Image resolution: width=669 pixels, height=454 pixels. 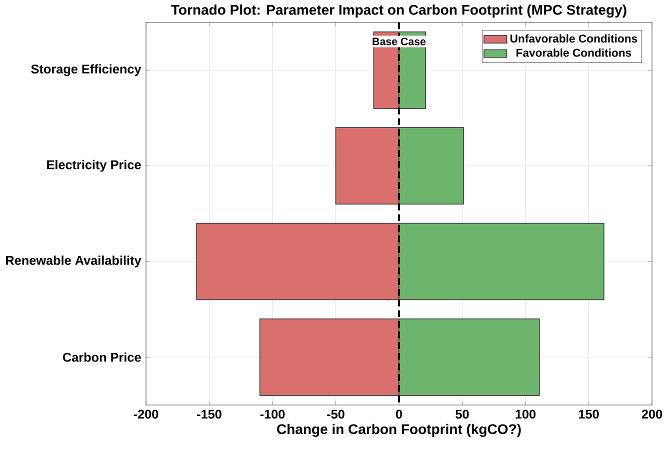 I want to click on x-tick-label: 150, so click(x=588, y=414).